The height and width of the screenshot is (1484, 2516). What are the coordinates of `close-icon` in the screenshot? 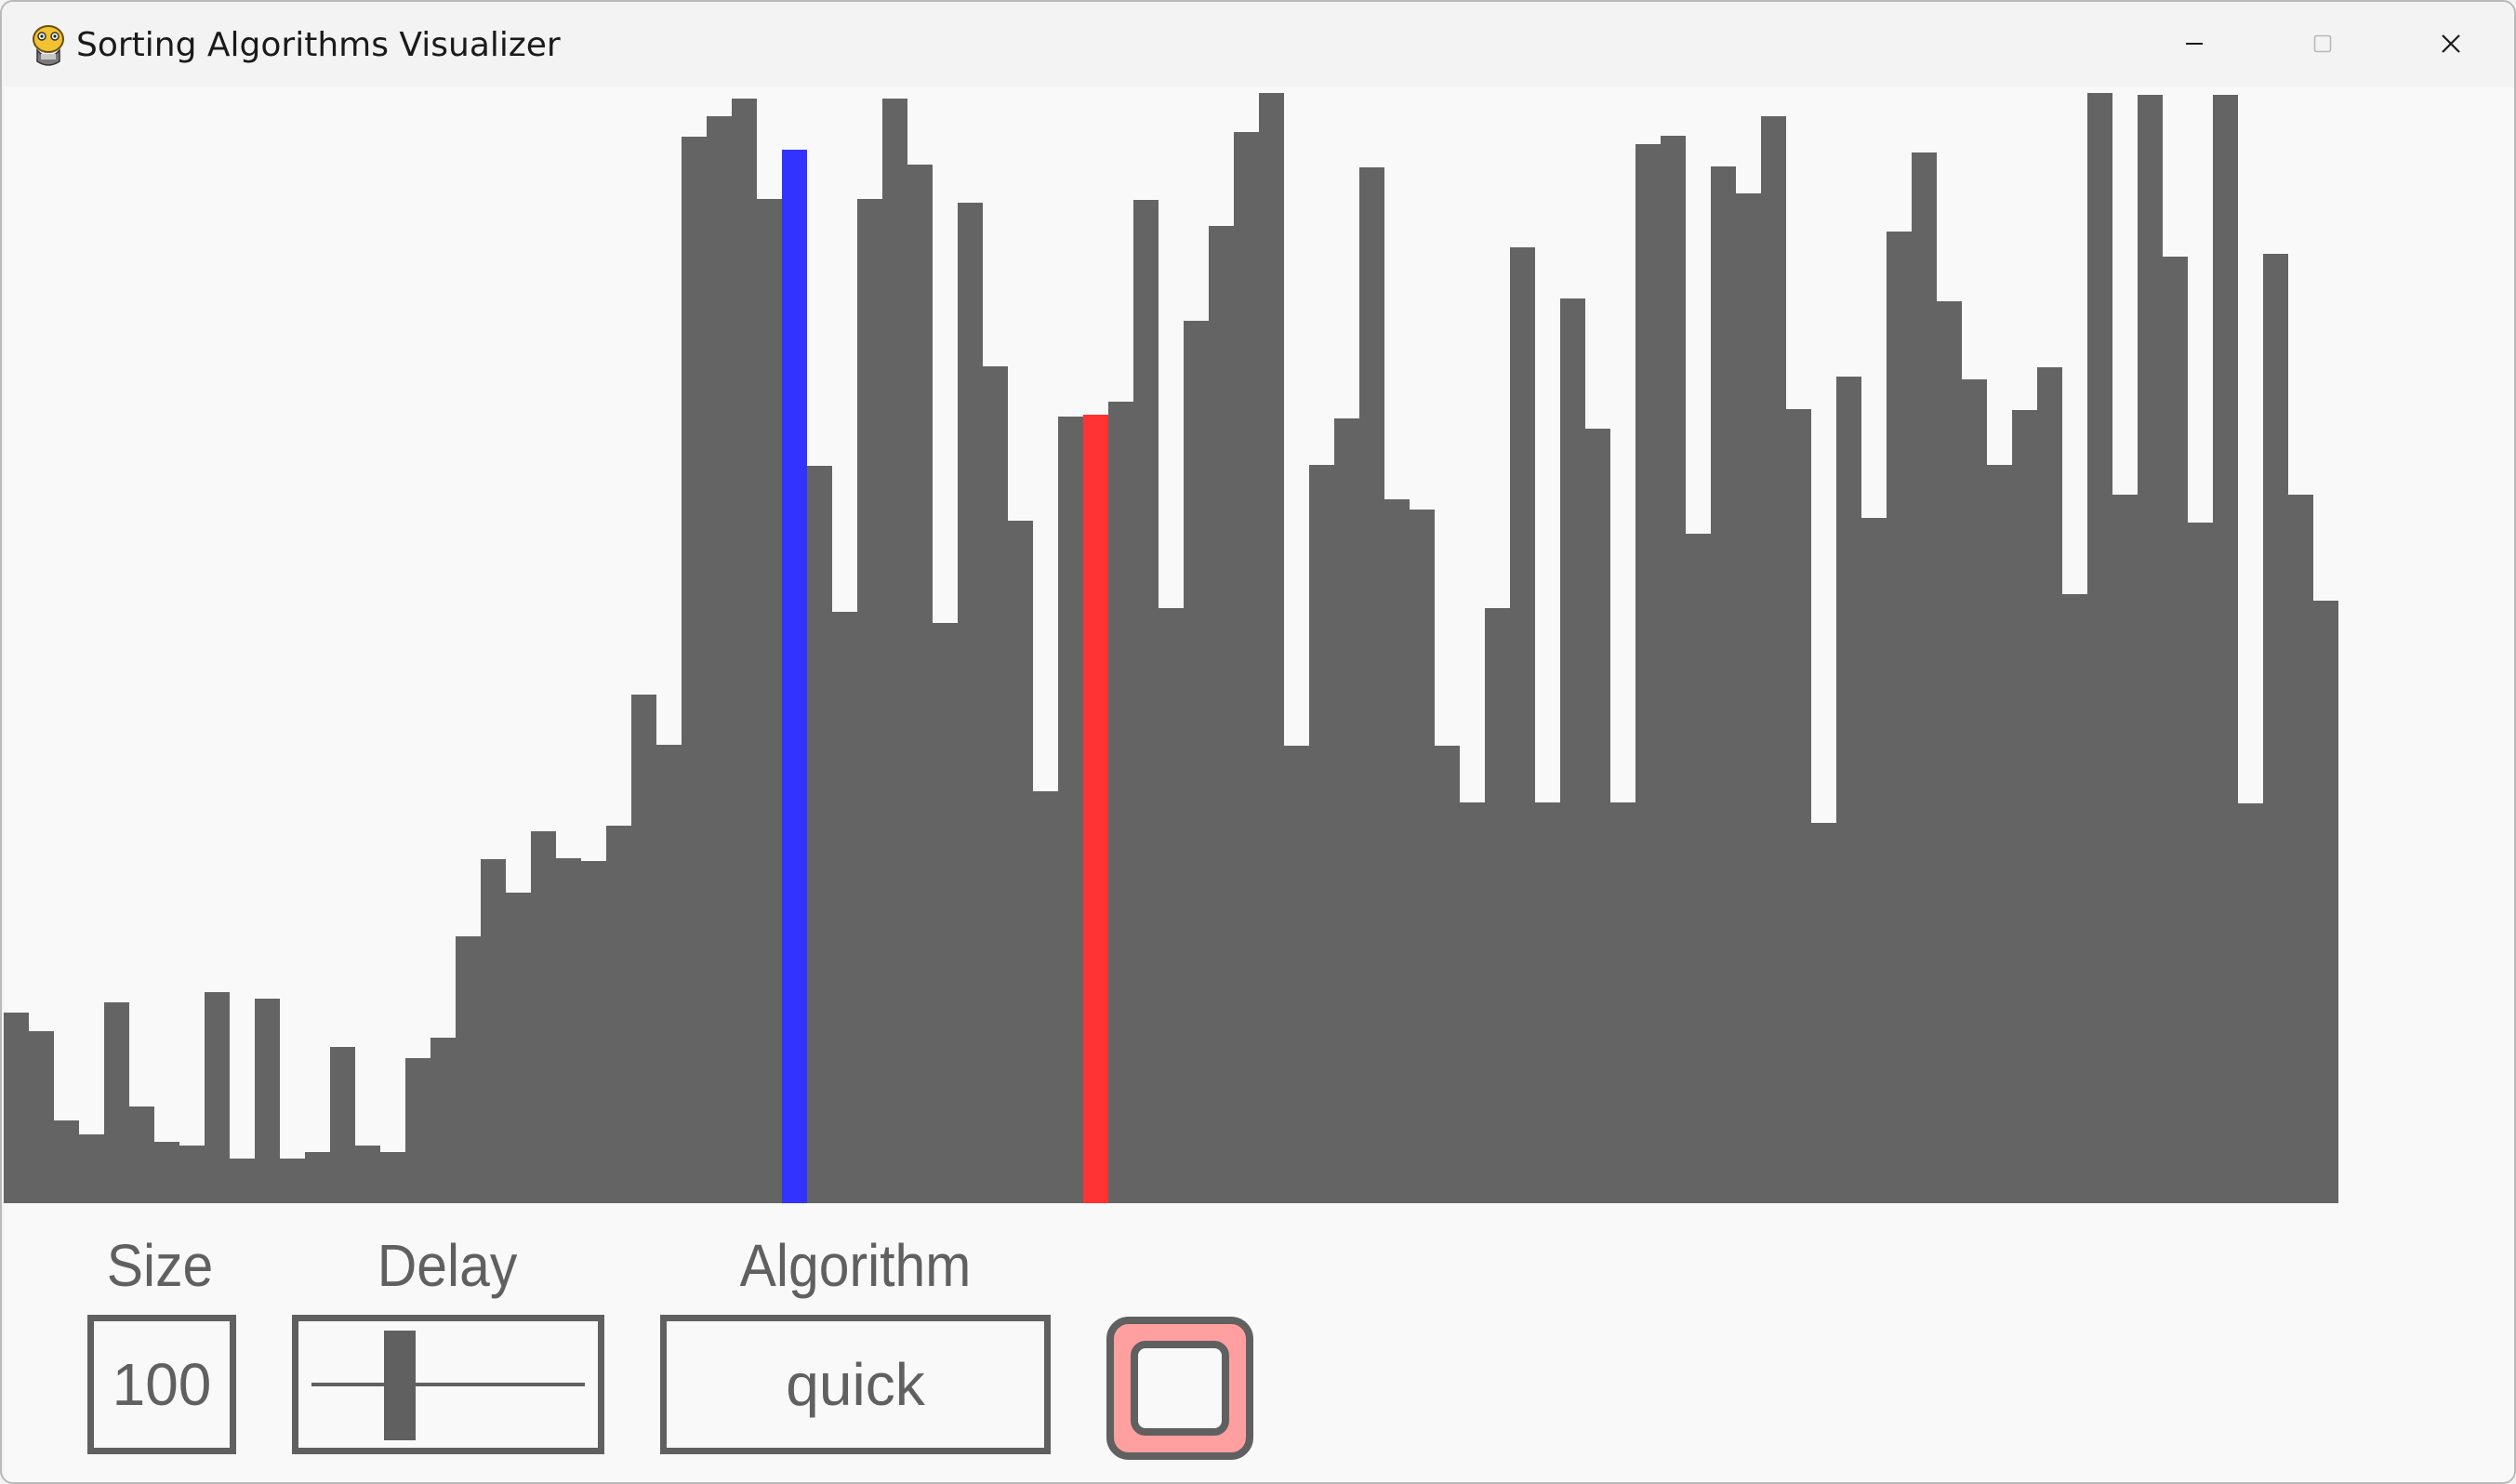 It's located at (2451, 43).